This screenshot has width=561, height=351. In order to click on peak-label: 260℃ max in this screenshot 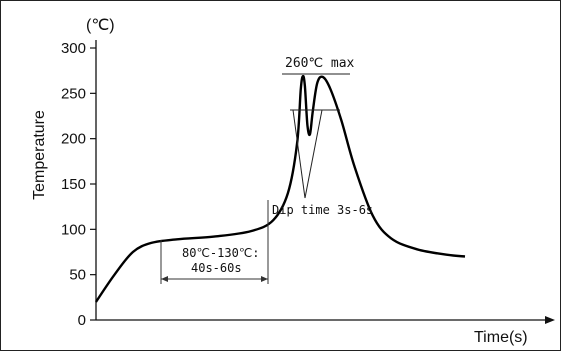, I will do `click(320, 63)`.